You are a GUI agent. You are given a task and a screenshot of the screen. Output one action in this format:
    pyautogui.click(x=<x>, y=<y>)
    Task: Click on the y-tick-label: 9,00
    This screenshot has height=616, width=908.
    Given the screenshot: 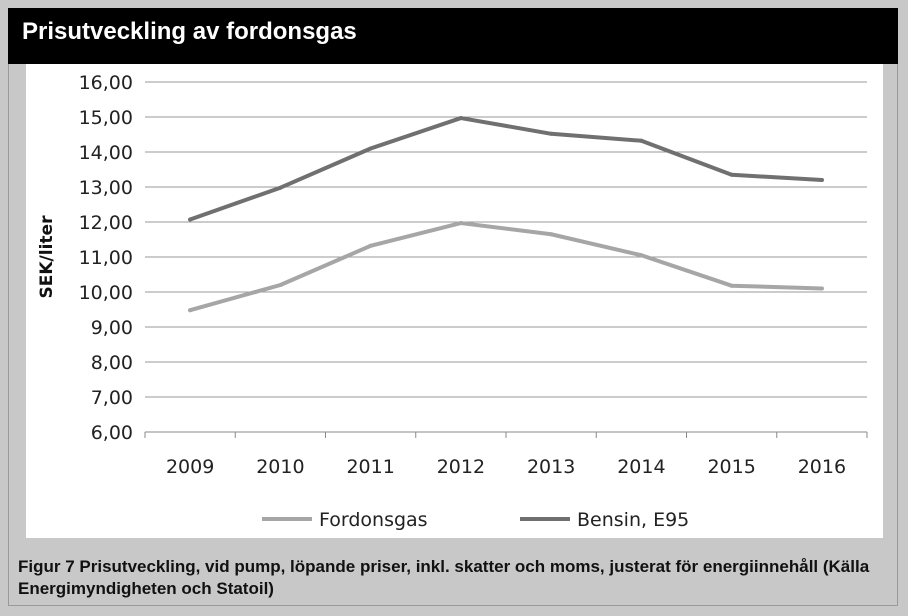 What is the action you would take?
    pyautogui.click(x=112, y=328)
    